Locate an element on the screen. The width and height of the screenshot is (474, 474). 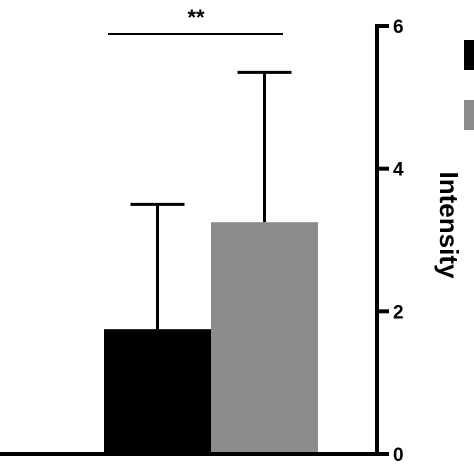
legend-layer is located at coordinates (469, 85).